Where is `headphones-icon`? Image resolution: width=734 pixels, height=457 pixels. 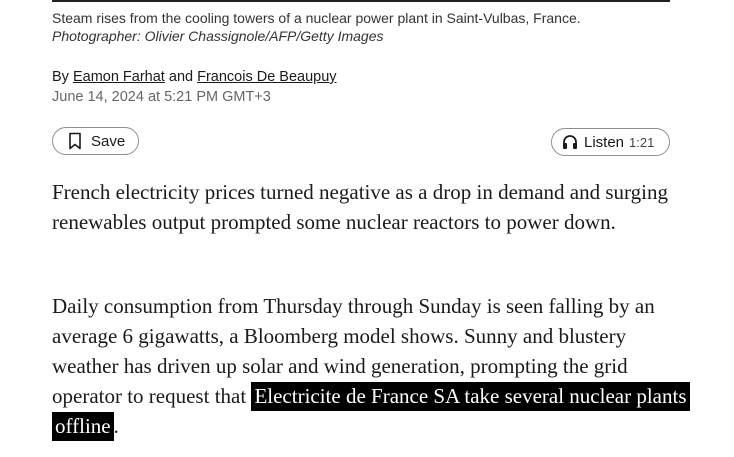 headphones-icon is located at coordinates (570, 142).